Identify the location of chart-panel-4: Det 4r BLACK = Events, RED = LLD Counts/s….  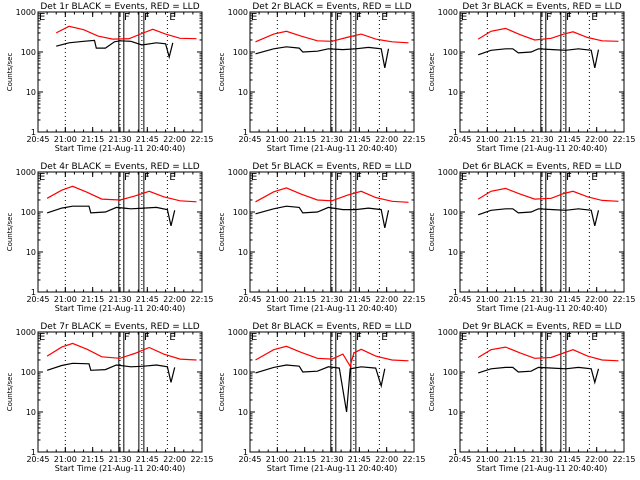
(110, 237).